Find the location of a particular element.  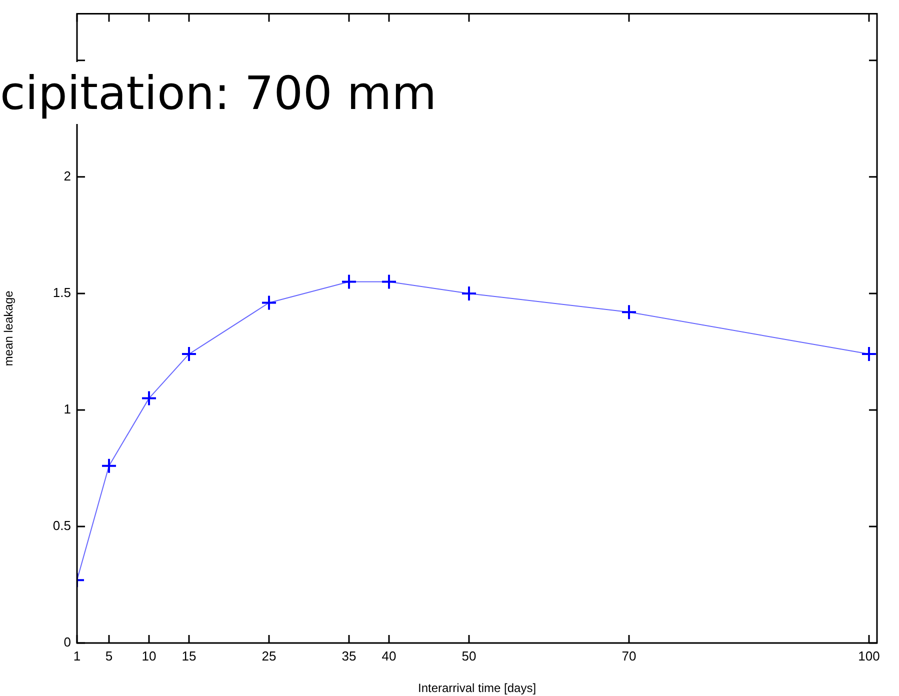

x-tick-label: 50 is located at coordinates (469, 656).